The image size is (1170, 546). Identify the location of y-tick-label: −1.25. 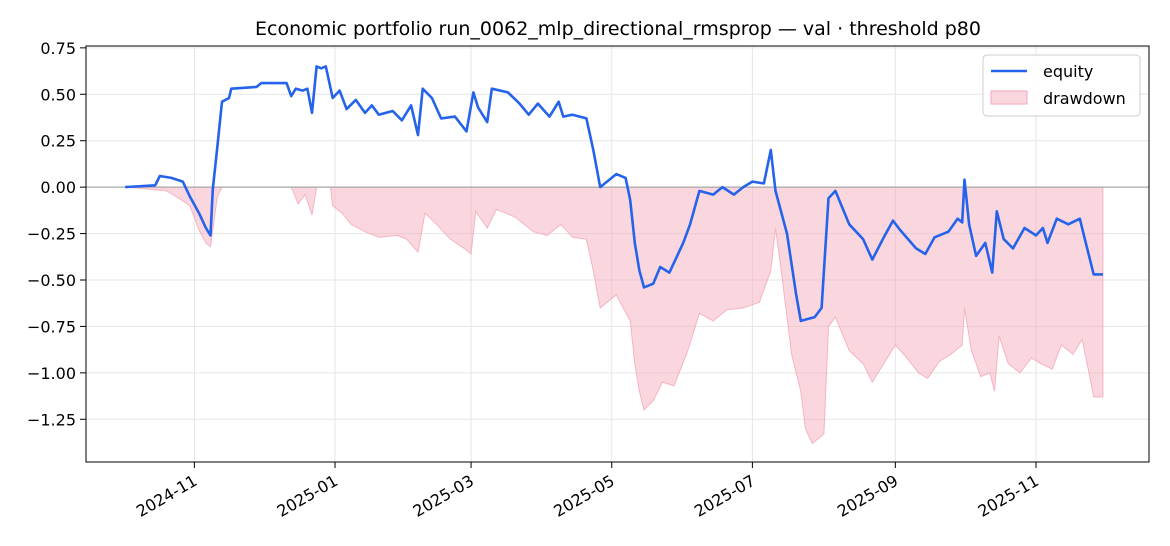
(51, 419).